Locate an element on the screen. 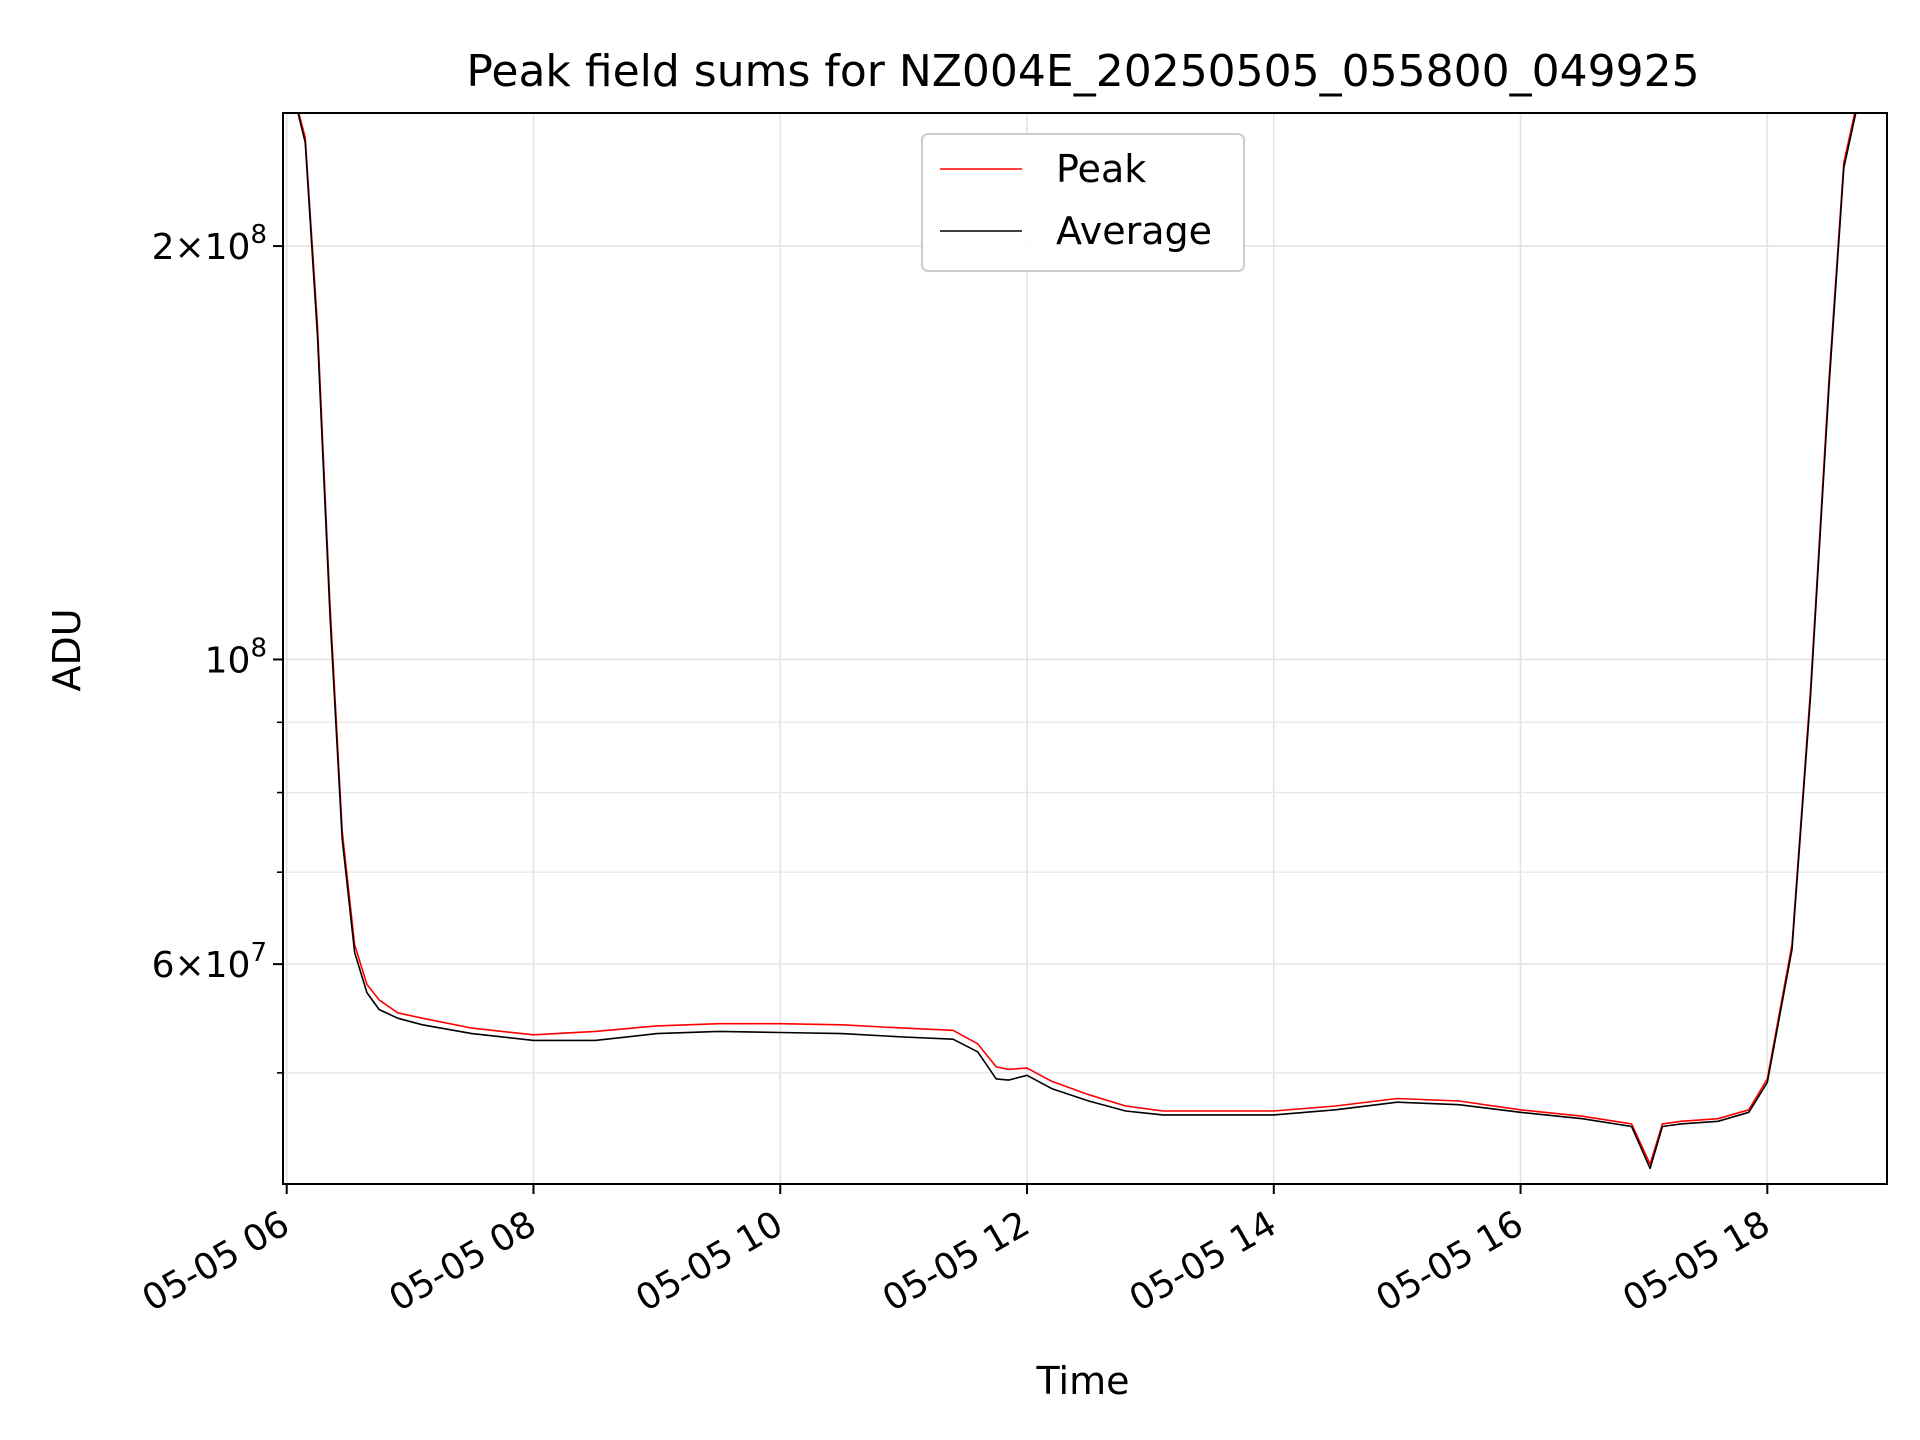 The image size is (1920, 1440). y-axis: 2×108 108 6×107 is located at coordinates (217, 647).